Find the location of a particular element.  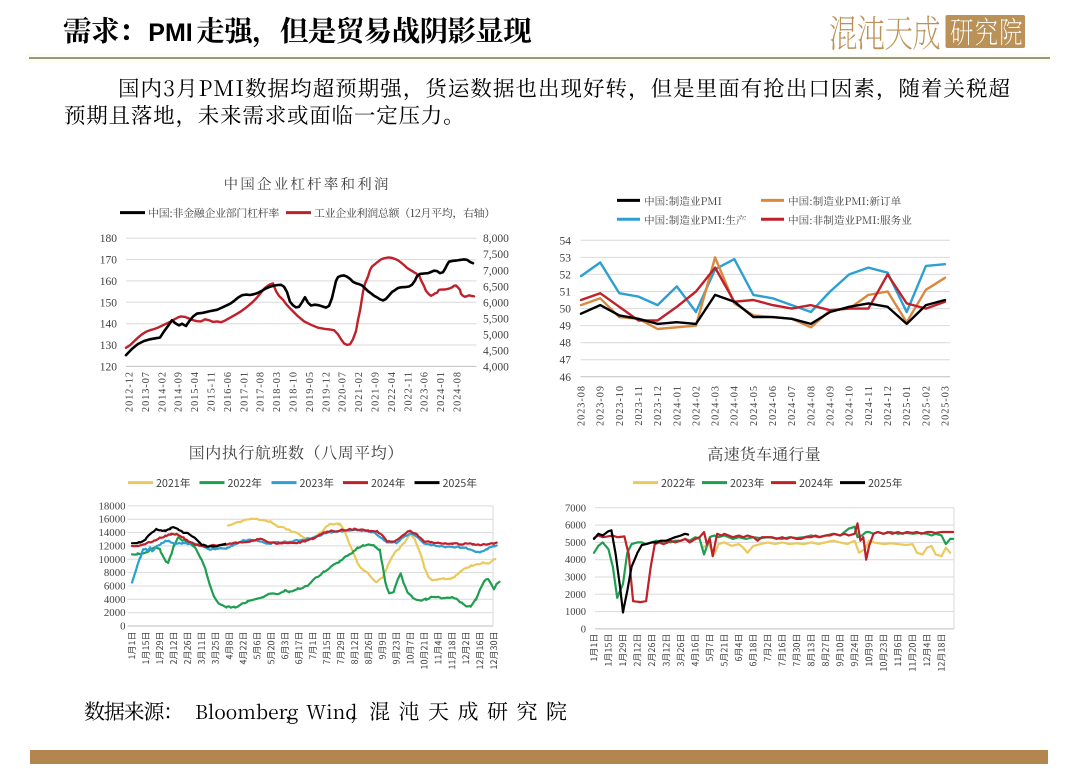

svg-text: 2023-08 is located at coordinates (582, 405).